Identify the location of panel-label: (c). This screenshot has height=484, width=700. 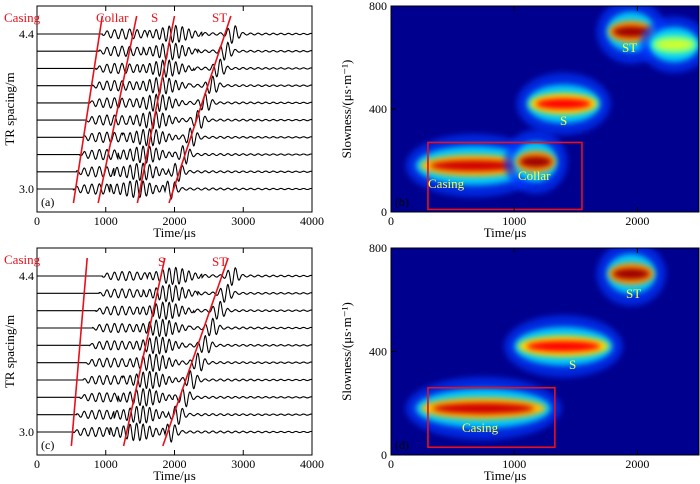
(47, 445).